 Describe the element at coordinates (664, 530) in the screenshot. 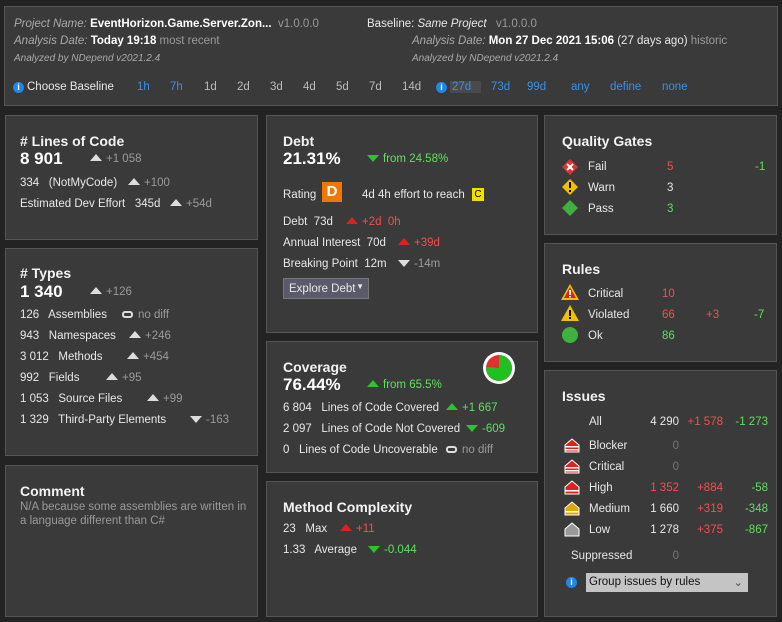

I see `issue-row-value: 1 278` at that location.